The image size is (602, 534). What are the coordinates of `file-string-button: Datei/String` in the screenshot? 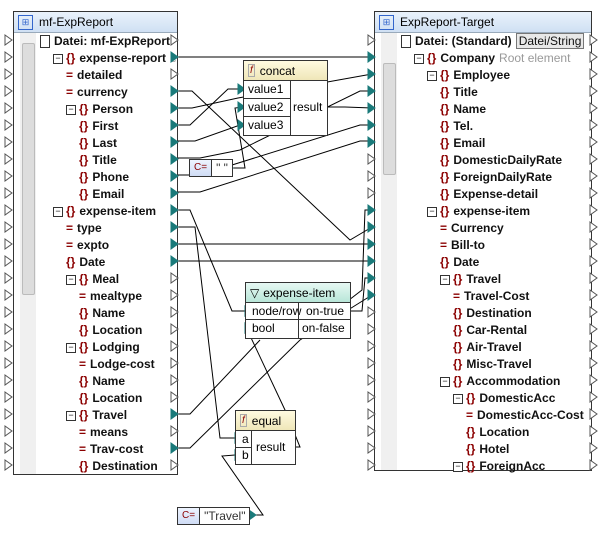 It's located at (550, 41).